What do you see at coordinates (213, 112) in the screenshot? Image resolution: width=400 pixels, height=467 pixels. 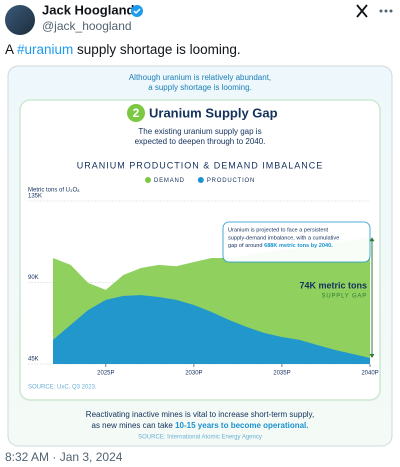 I see `heading: Uranium Supply Gap` at bounding box center [213, 112].